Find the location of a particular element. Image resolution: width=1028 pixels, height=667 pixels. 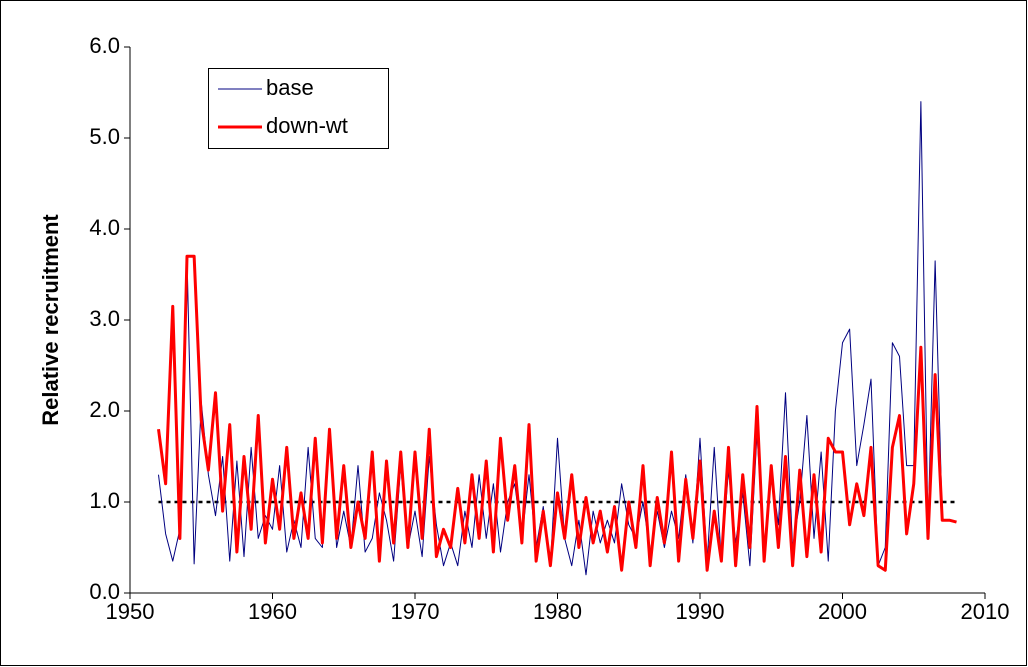

x-tick-label: 1950 is located at coordinates (130, 611).